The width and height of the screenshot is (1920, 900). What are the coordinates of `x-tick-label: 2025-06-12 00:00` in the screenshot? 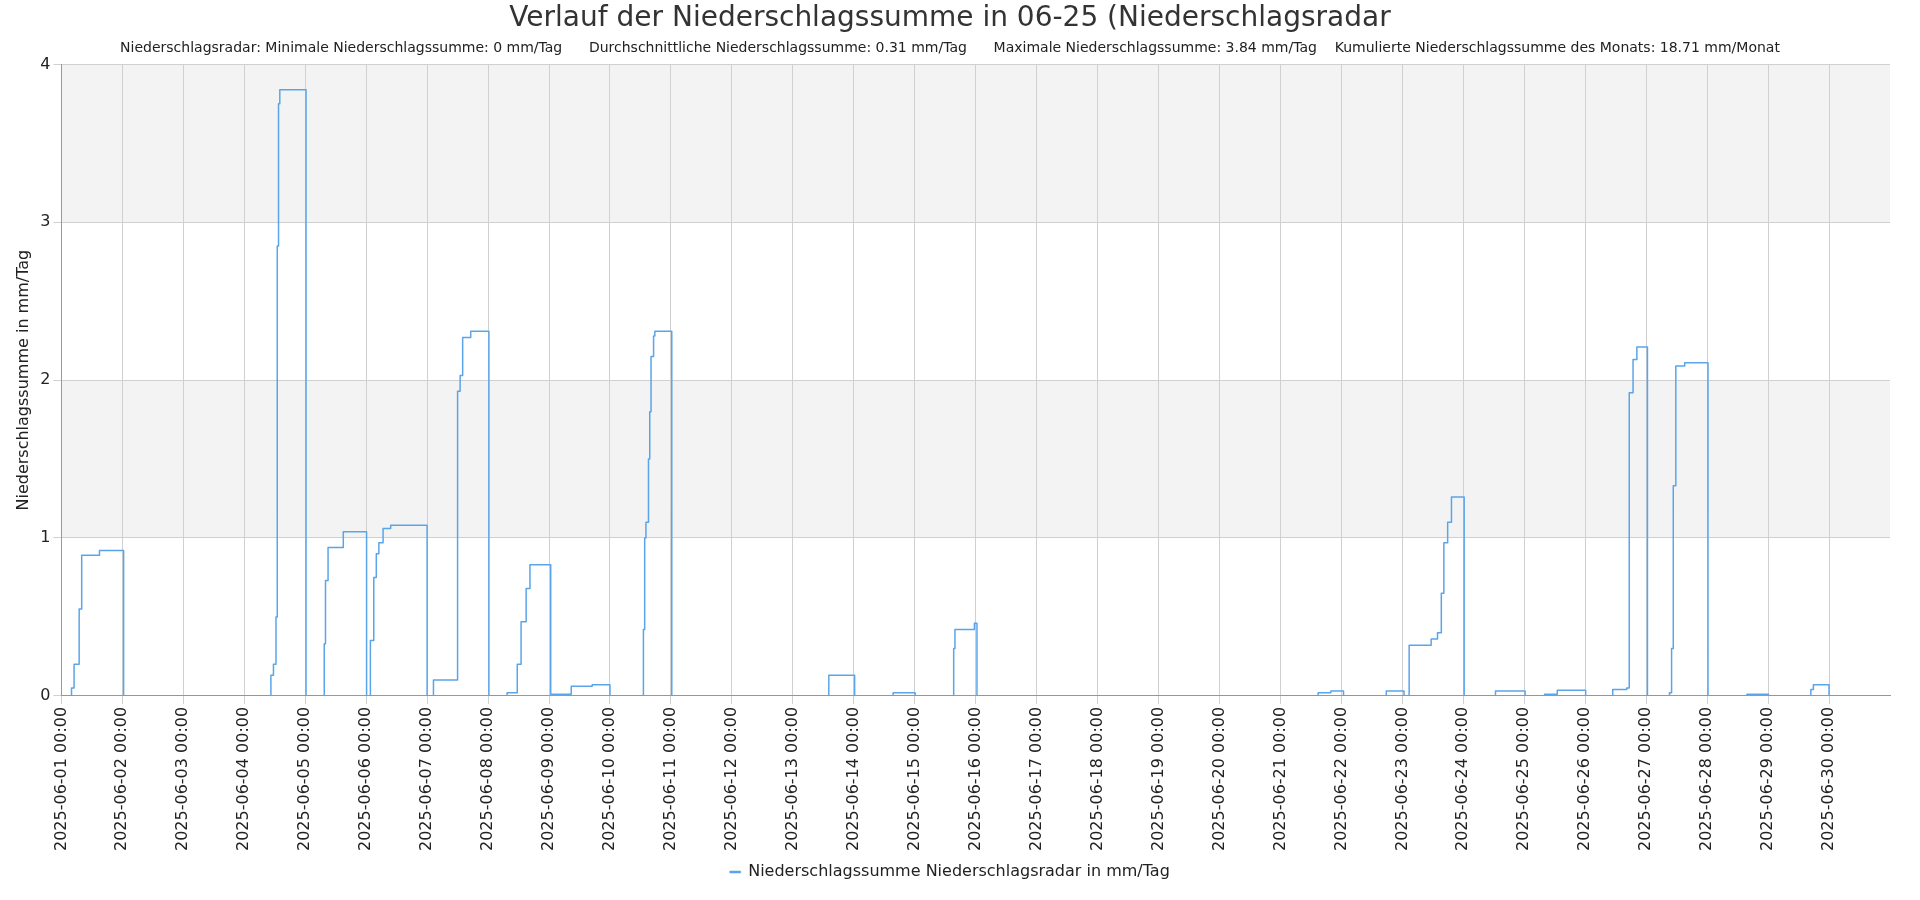 It's located at (731, 779).